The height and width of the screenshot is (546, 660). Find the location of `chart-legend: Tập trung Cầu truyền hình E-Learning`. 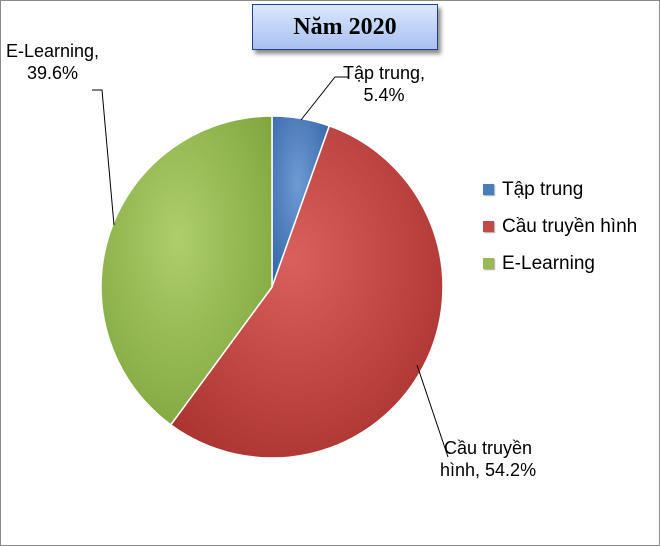

chart-legend: Tập trung Cầu truyền hình E-Learning is located at coordinates (560, 226).